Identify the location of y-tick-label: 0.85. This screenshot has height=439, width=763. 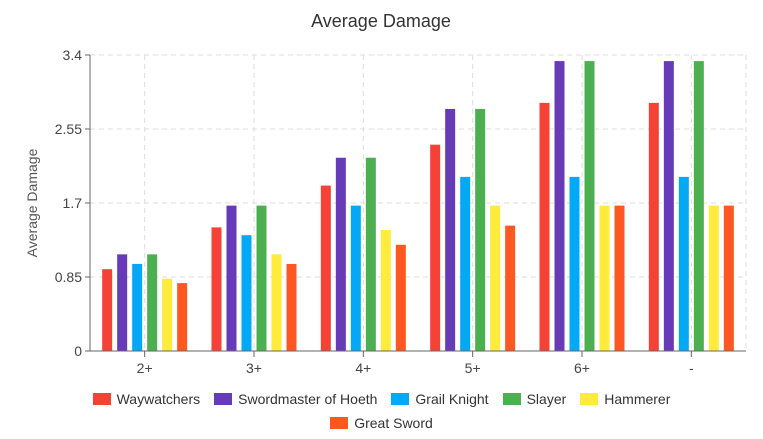
(68, 277).